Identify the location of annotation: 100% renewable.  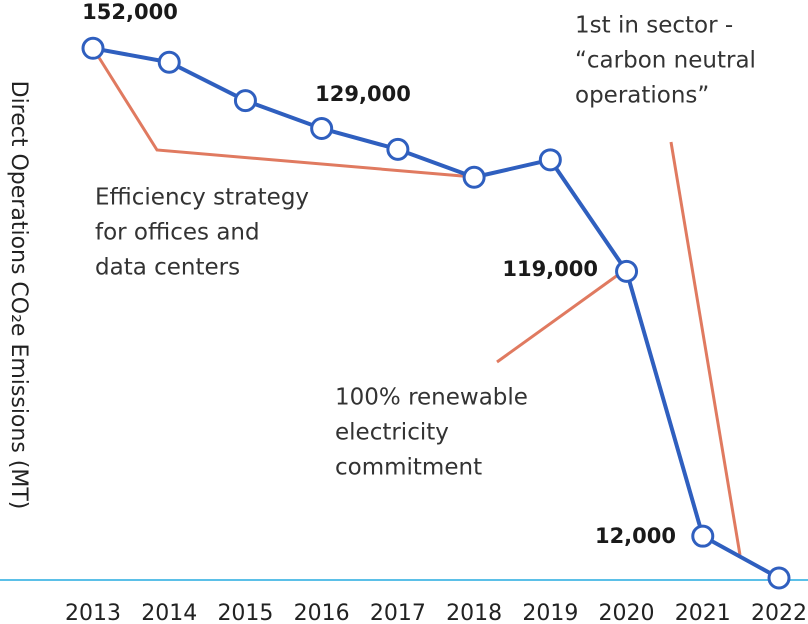
(431, 398).